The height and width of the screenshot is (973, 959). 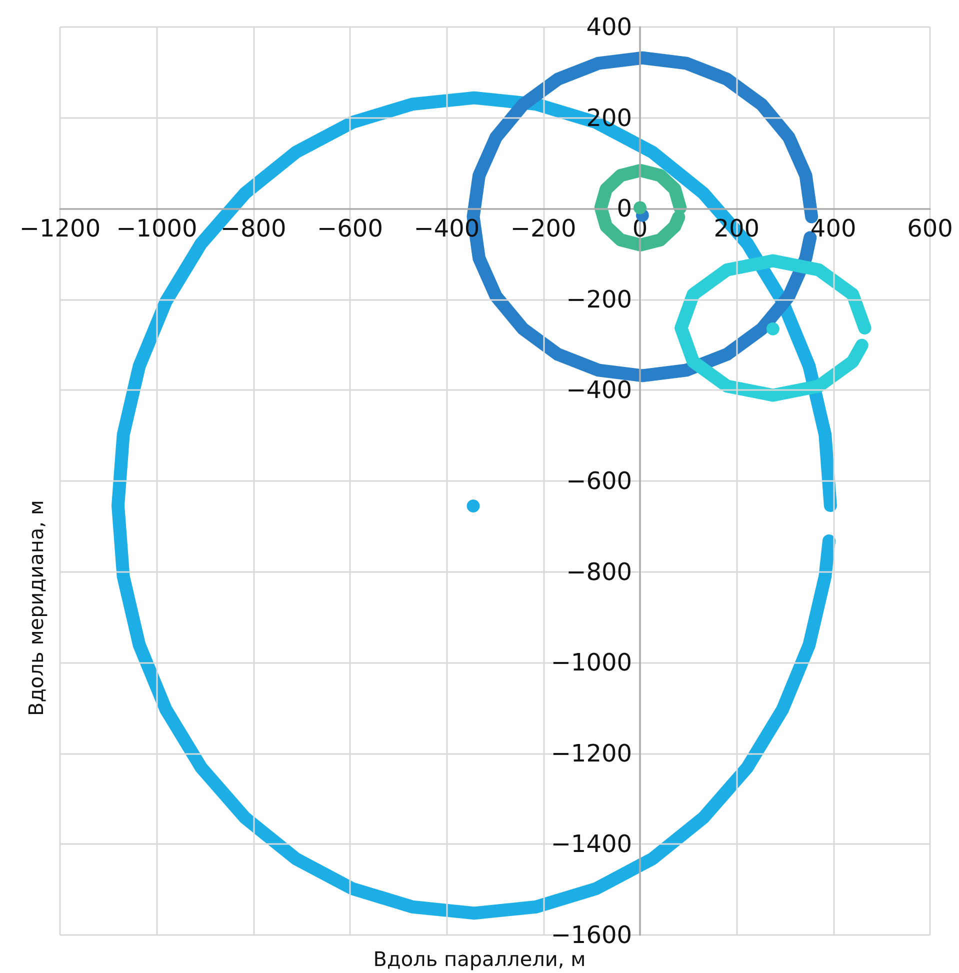 I want to click on y-tick-label: −200, so click(x=599, y=299).